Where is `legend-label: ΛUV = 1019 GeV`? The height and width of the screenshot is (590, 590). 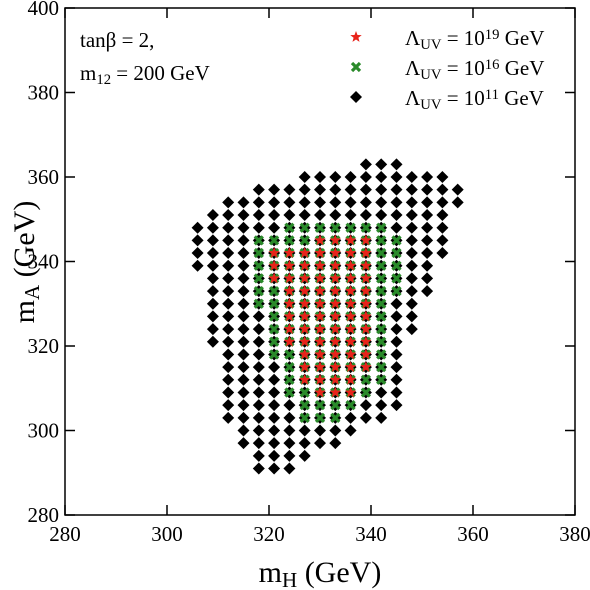 legend-label: ΛUV = 1019 GeV is located at coordinates (474, 39).